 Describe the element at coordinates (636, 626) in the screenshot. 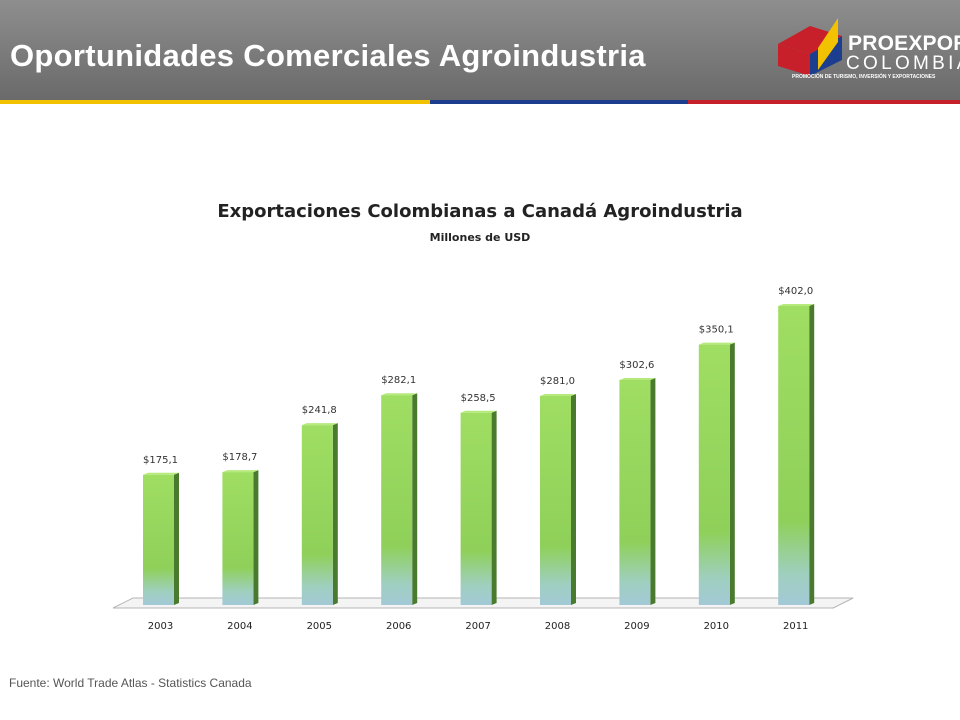

I see `x-tick-label: 2009` at that location.